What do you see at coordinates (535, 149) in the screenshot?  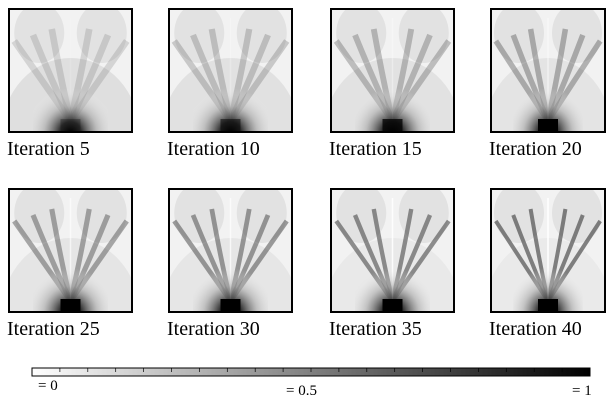 I see `panel-caption: Iteration 20` at bounding box center [535, 149].